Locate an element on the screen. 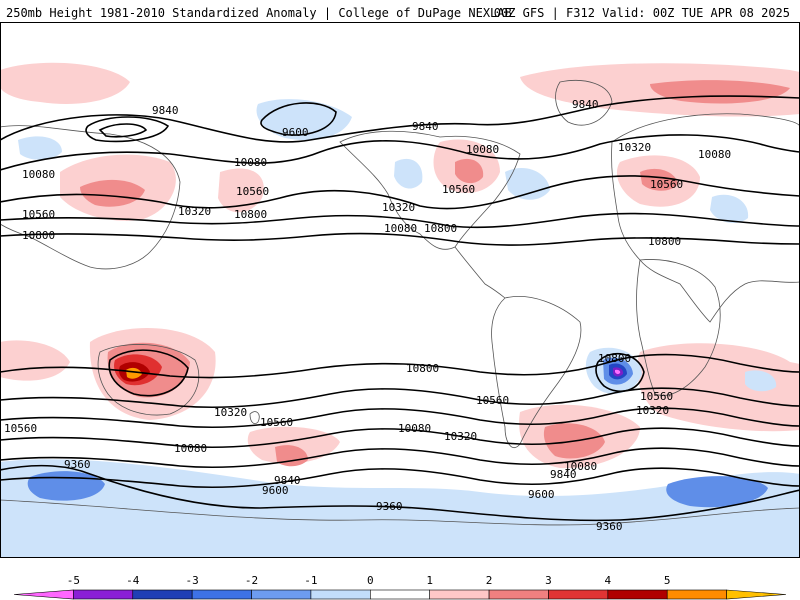 The height and width of the screenshot is (600, 800). coastline-north-america is located at coordinates (430, 190).